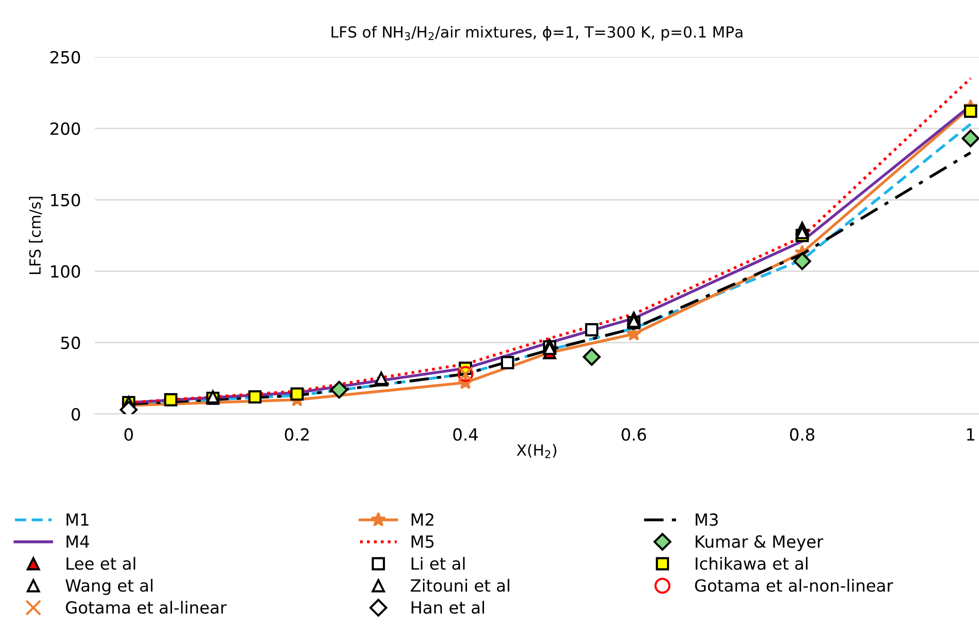 Image resolution: width=979 pixels, height=632 pixels. Describe the element at coordinates (65, 57) in the screenshot. I see `y-tick-label: 250` at that location.